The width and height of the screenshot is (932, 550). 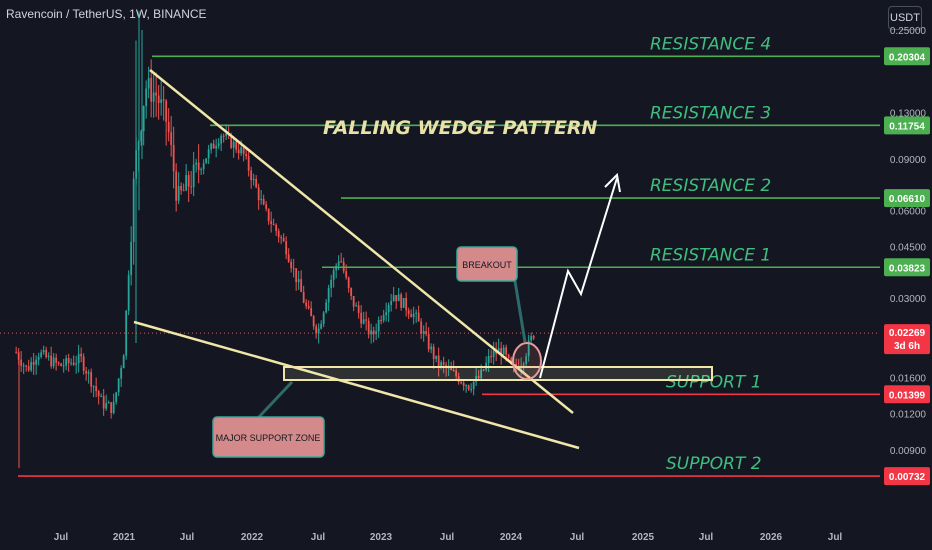 What do you see at coordinates (908, 211) in the screenshot?
I see `y-tick-label: 0.06000` at bounding box center [908, 211].